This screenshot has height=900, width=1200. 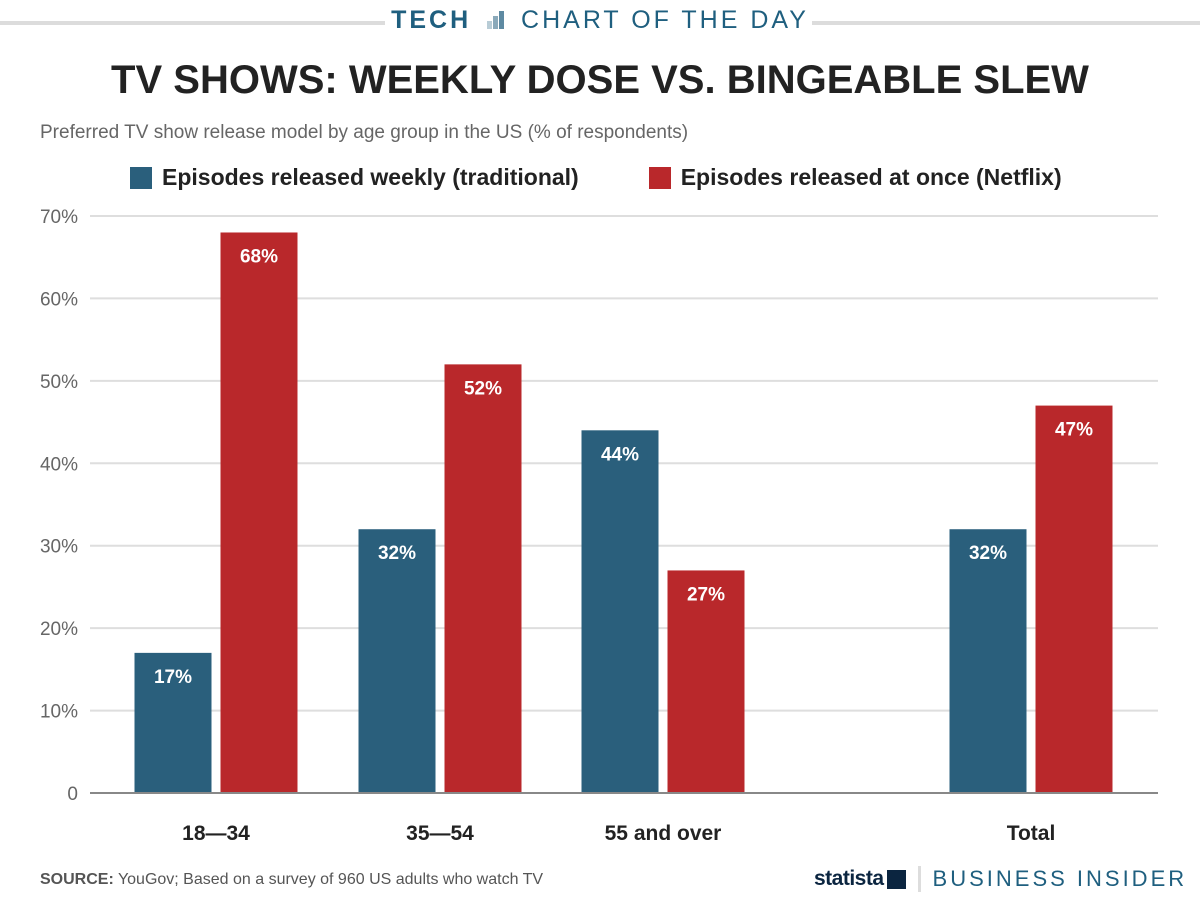 I want to click on source-label: SOURCE:, so click(x=77, y=879).